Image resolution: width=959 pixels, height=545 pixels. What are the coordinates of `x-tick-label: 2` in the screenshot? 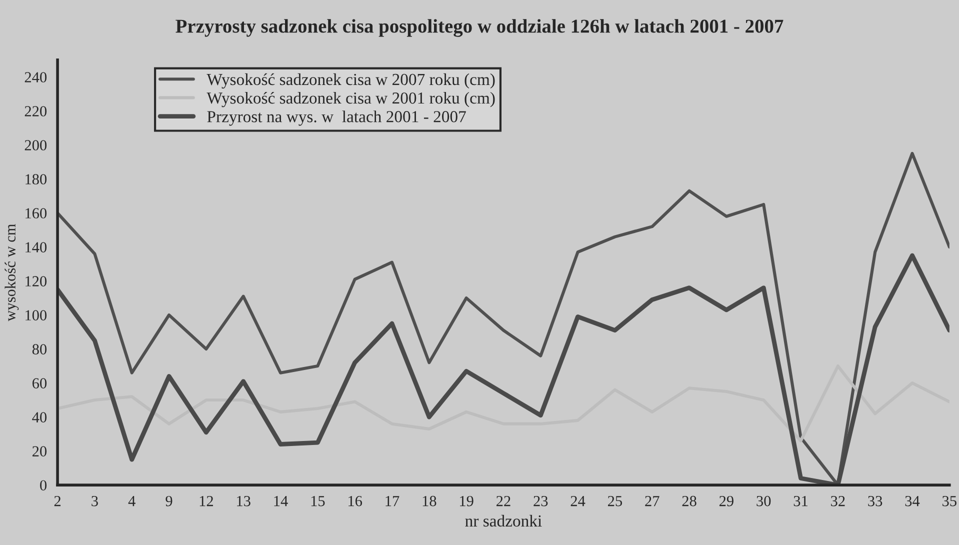 It's located at (57, 501).